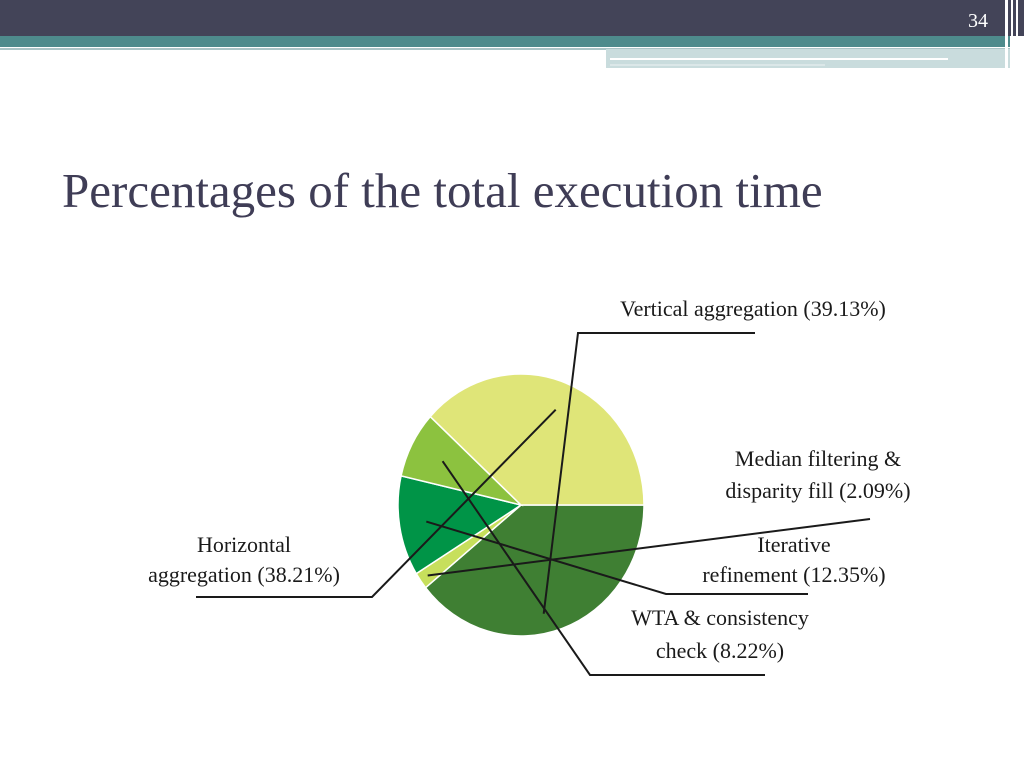  What do you see at coordinates (505, 41) in the screenshot?
I see `teal-band` at bounding box center [505, 41].